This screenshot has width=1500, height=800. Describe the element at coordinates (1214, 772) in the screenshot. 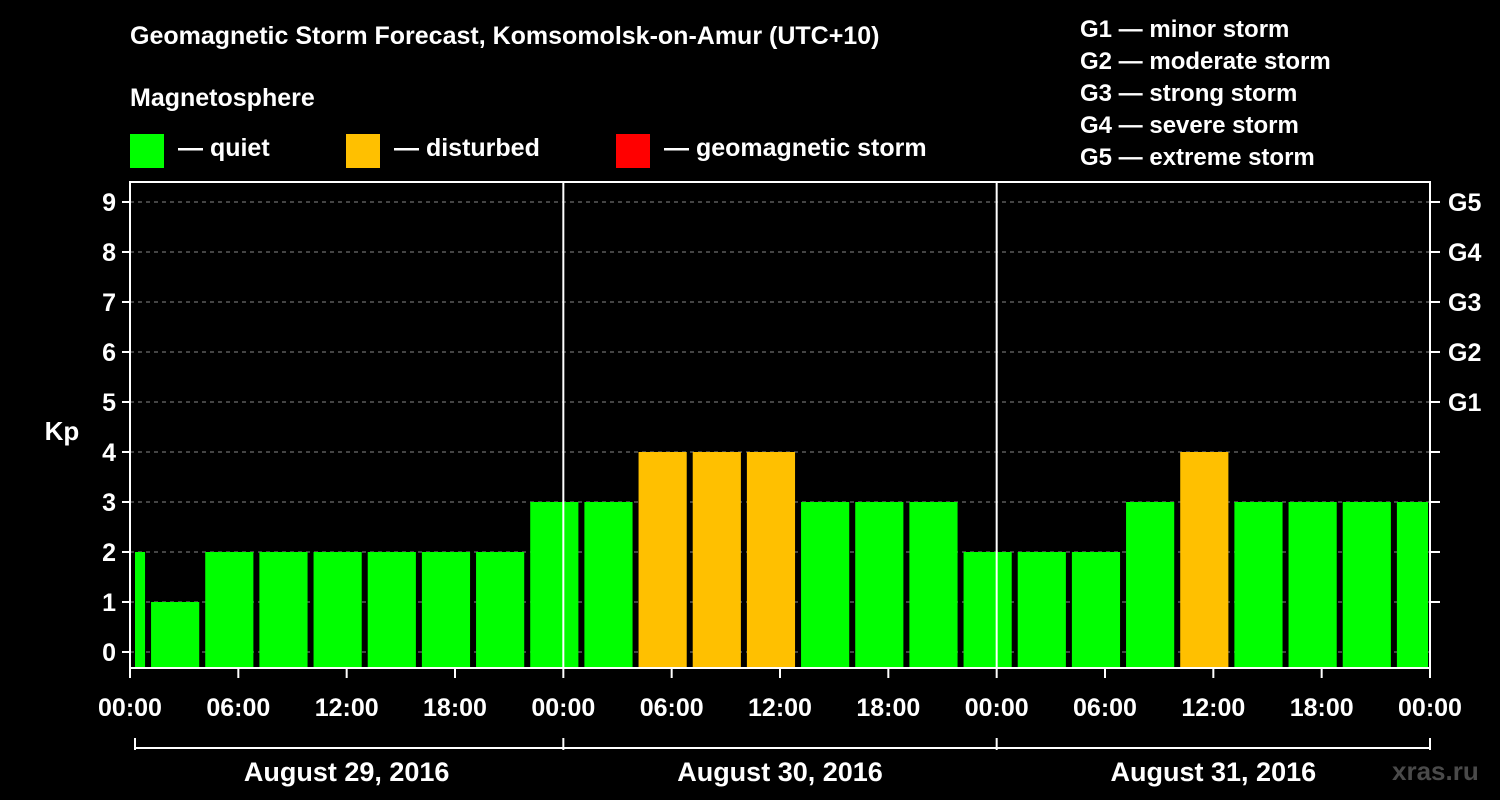

I see `day-label: August 31, 2016` at that location.